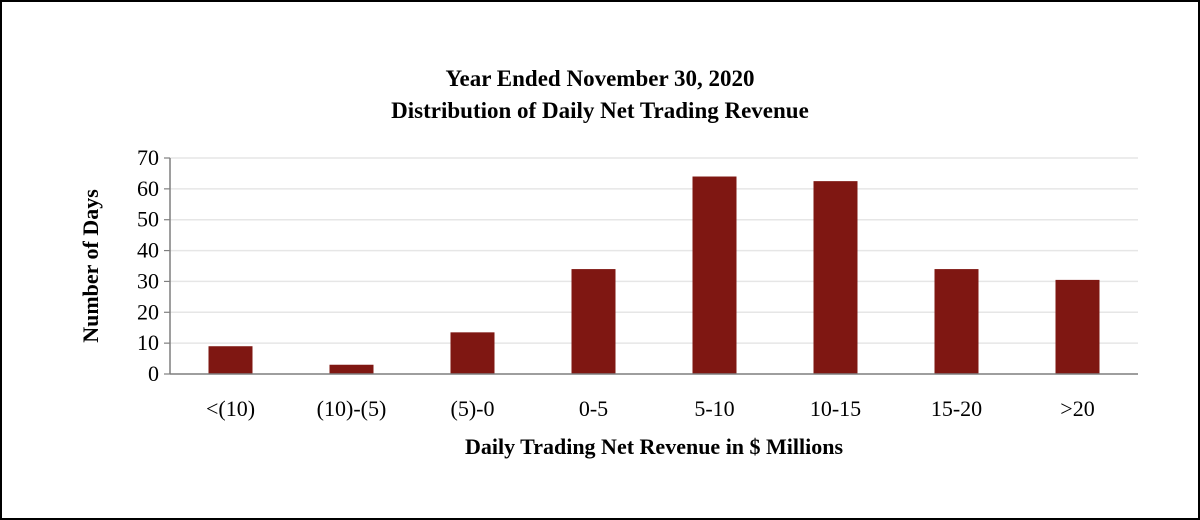 Image resolution: width=1200 pixels, height=520 pixels. What do you see at coordinates (148, 157) in the screenshot?
I see `y-tick-label: 70` at bounding box center [148, 157].